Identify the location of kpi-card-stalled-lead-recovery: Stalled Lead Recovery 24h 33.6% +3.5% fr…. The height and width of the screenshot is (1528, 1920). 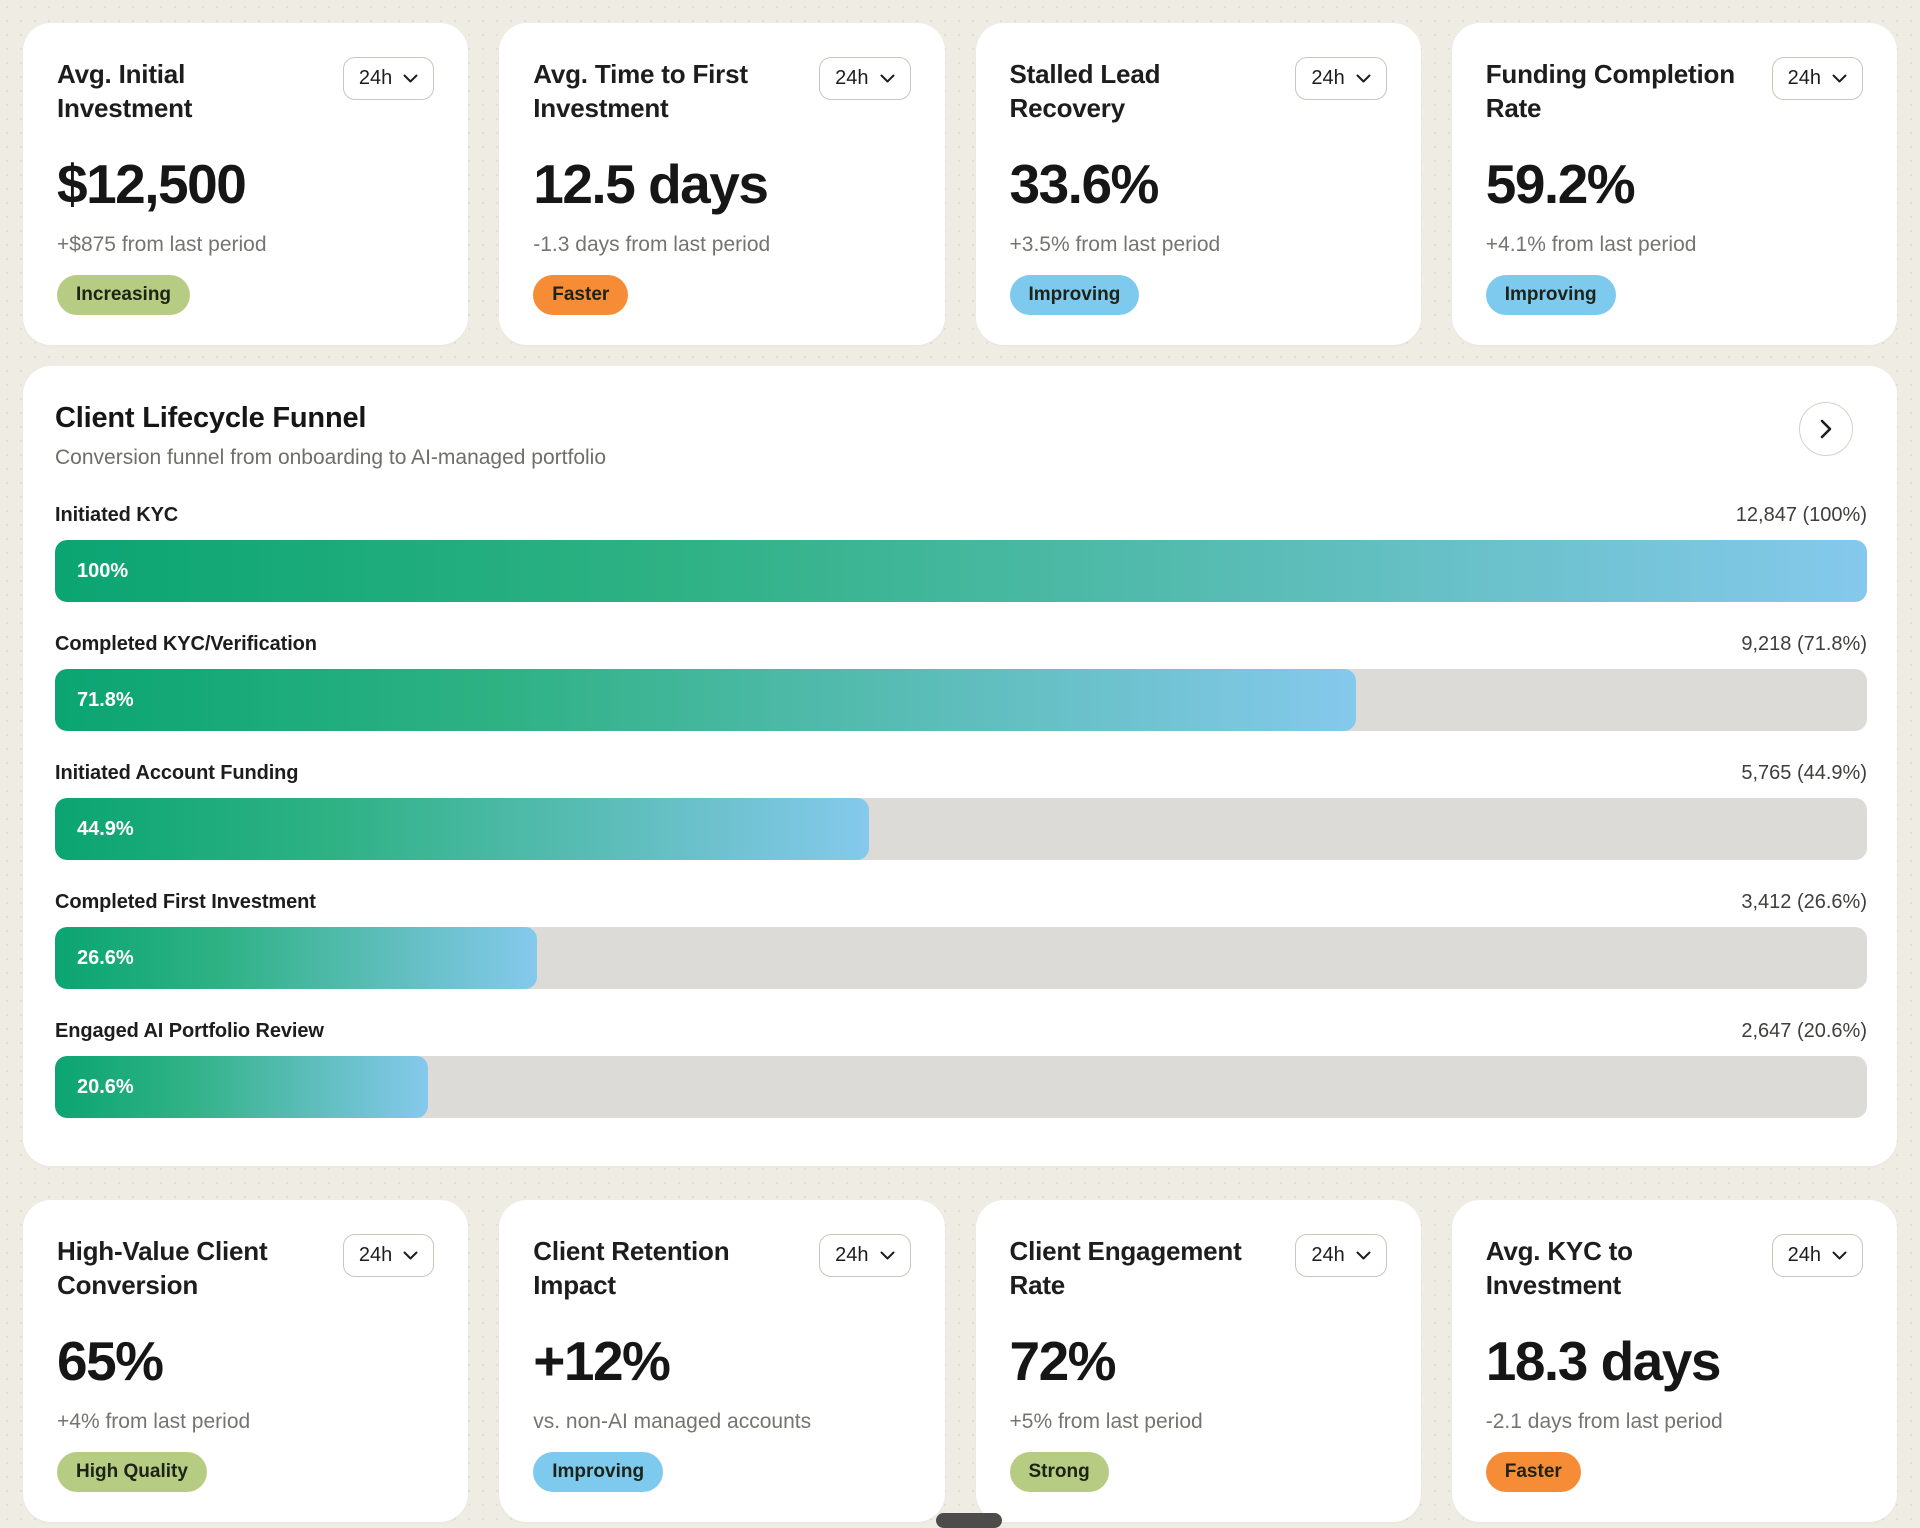
(1198, 184).